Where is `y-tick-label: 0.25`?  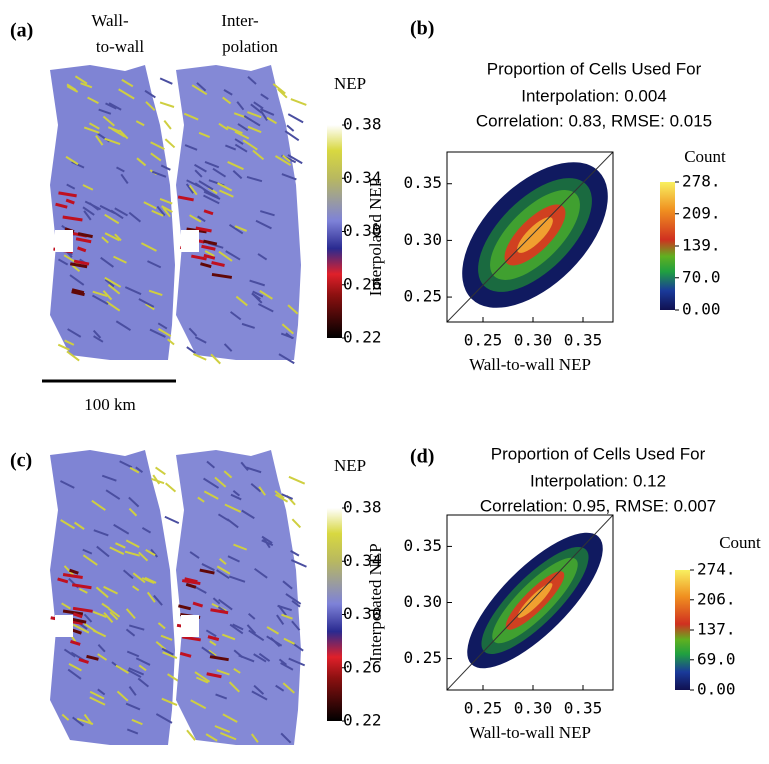
y-tick-label: 0.25 is located at coordinates (422, 657).